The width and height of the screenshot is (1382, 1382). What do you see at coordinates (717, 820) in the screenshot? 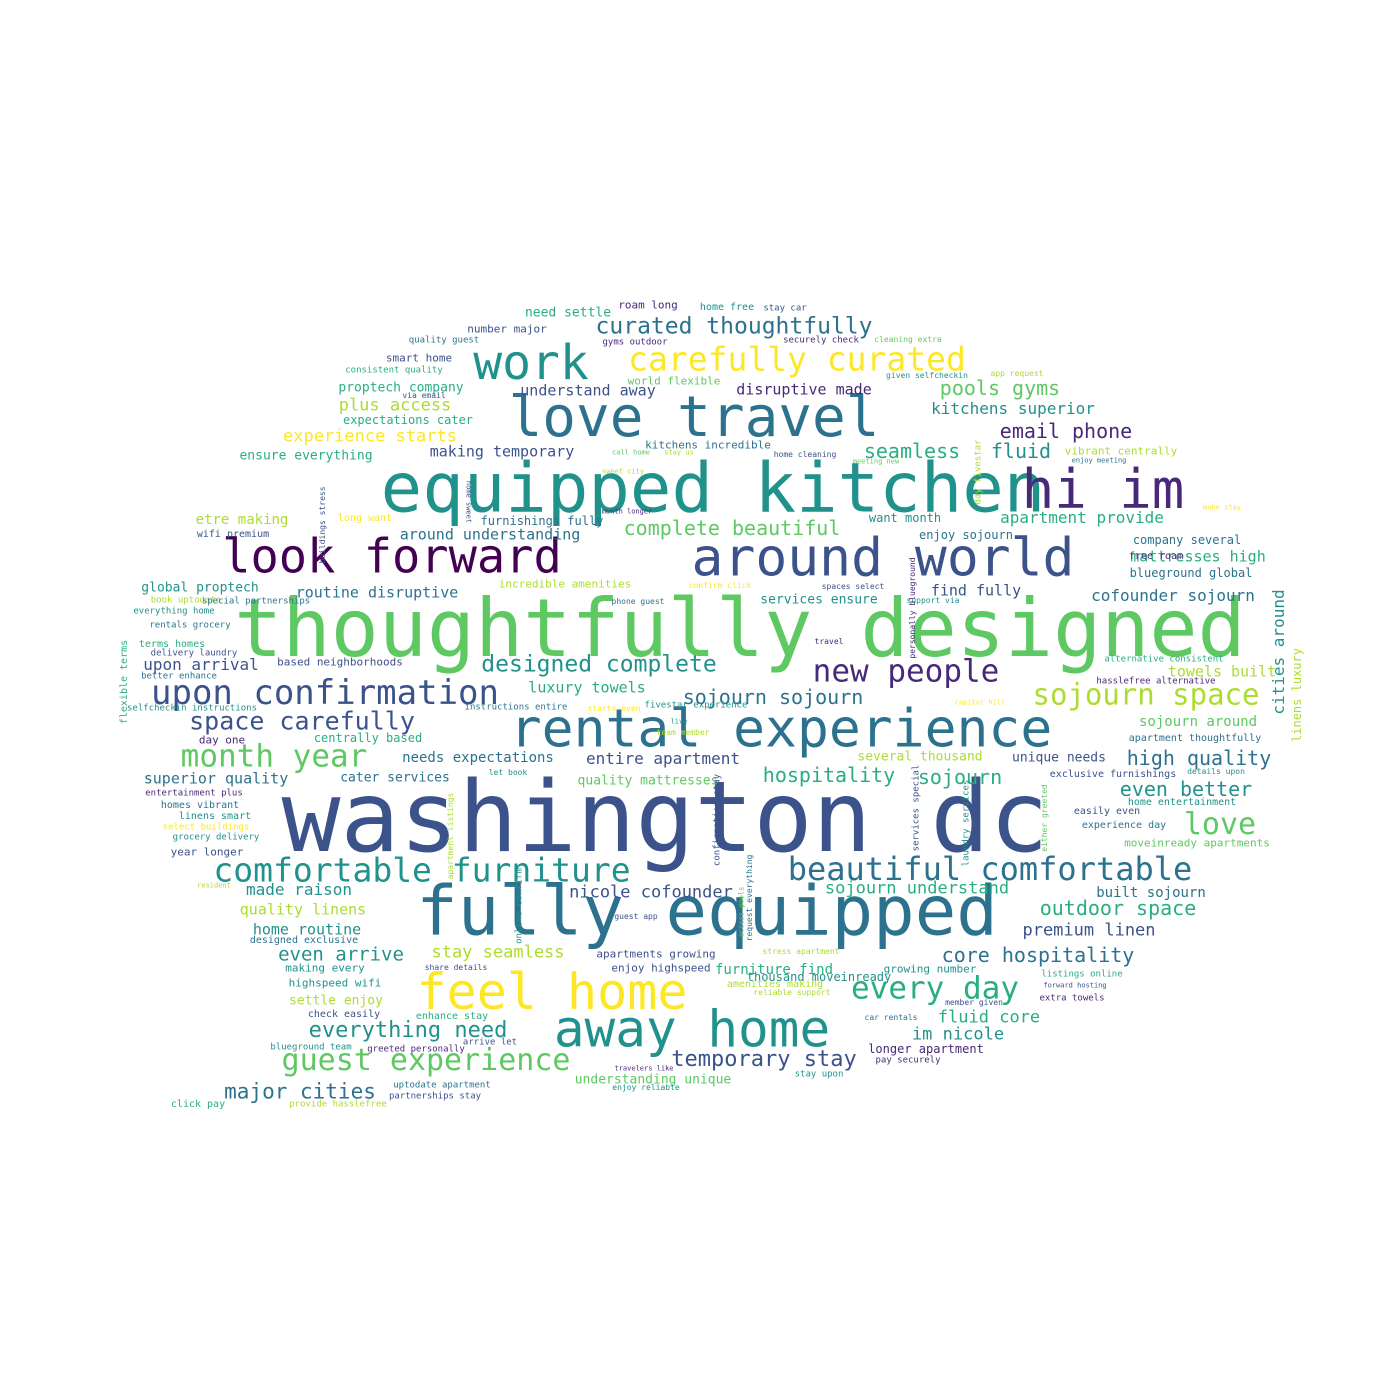
I see `word-cloud-term: confirmation stay` at bounding box center [717, 820].